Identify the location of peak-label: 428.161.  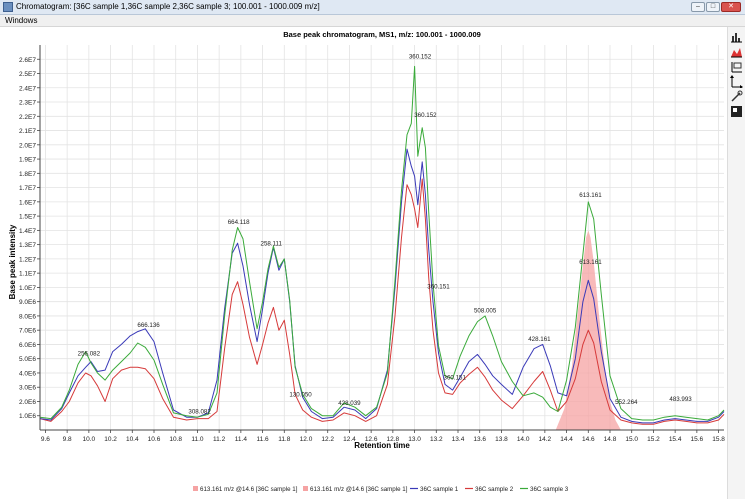
(539, 339).